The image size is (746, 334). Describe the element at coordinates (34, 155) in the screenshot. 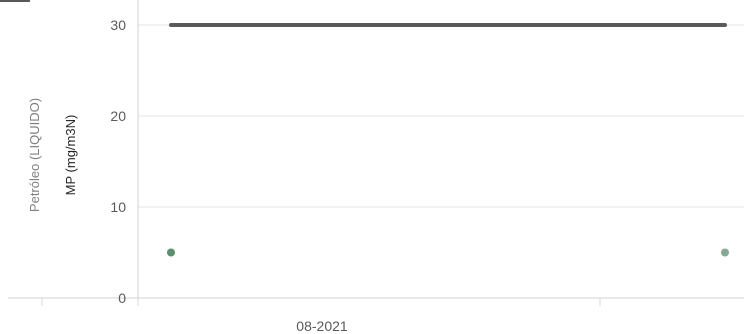

I see `category-group-label: Petróleo (LIQUIDO)` at that location.